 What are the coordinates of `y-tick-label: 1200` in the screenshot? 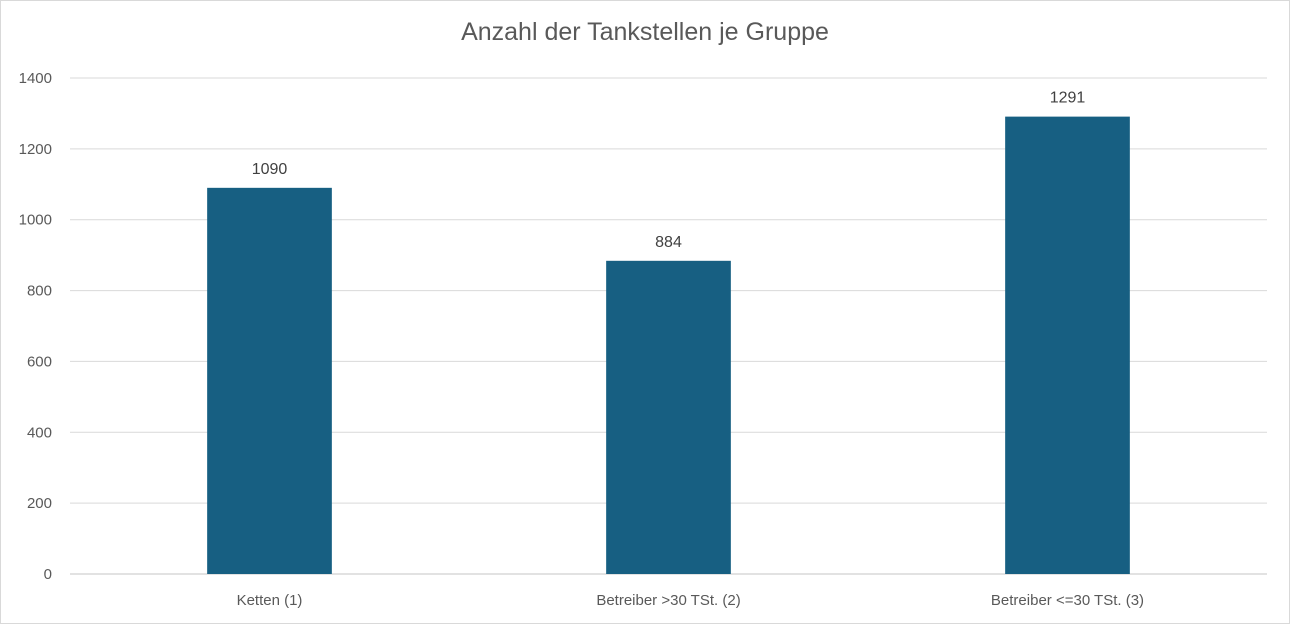 It's located at (35, 149).